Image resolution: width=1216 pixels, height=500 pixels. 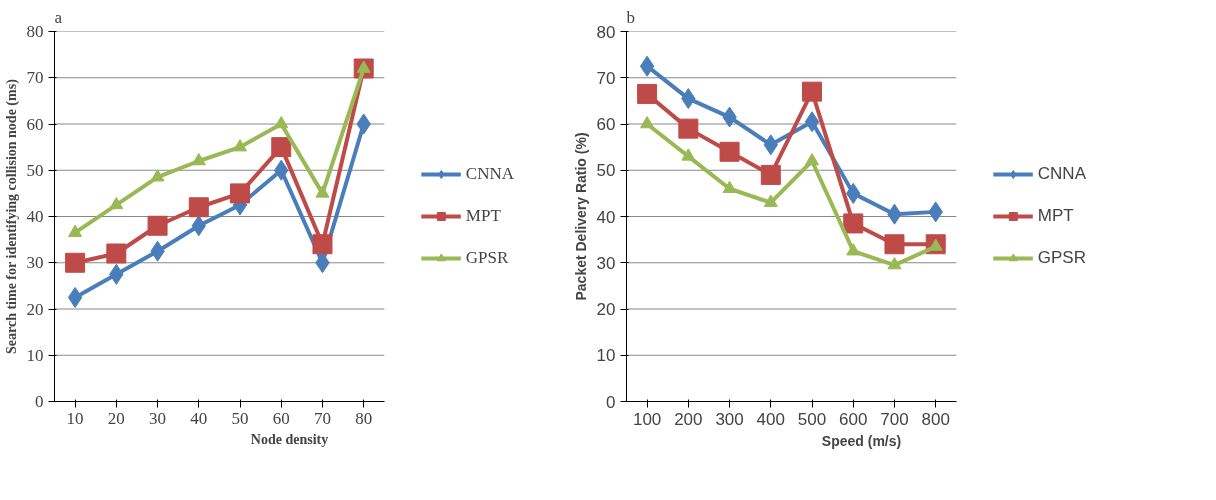 I want to click on x-tick-label: 20, so click(x=116, y=418).